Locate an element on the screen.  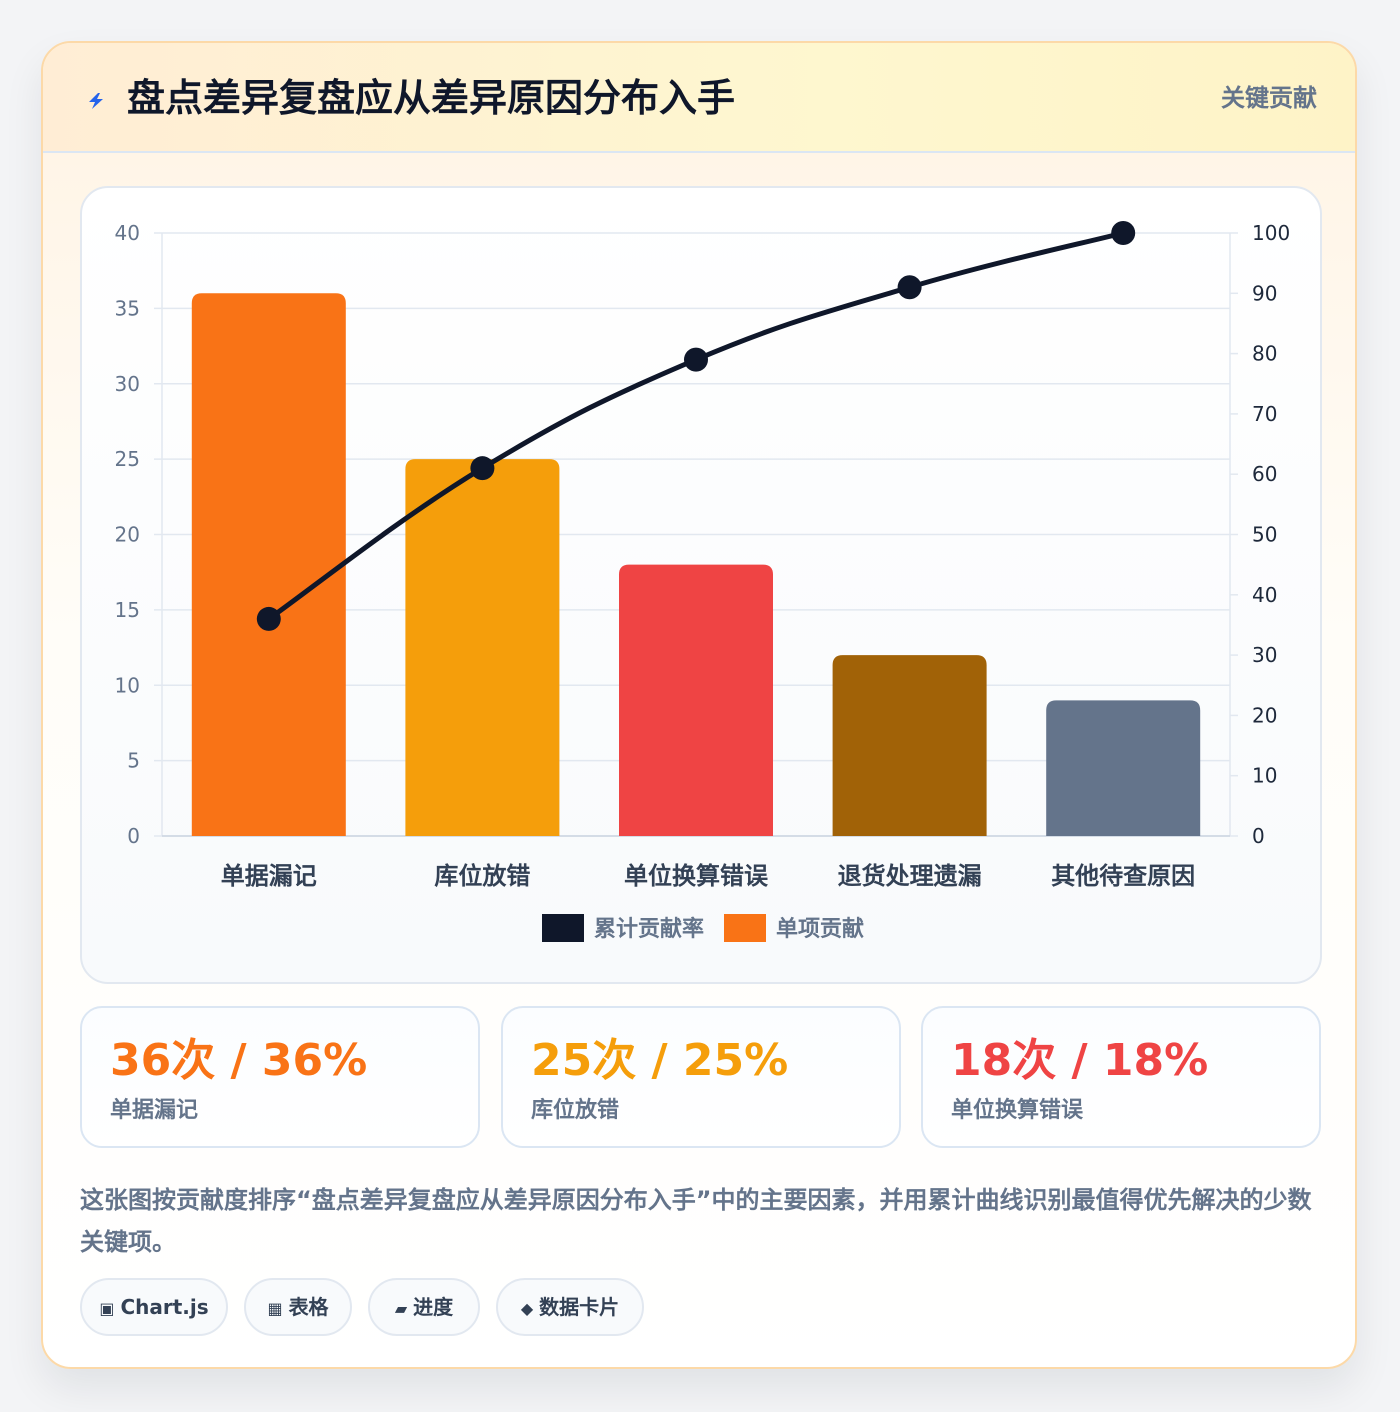
y-left-tick-label: 25 is located at coordinates (127, 459).